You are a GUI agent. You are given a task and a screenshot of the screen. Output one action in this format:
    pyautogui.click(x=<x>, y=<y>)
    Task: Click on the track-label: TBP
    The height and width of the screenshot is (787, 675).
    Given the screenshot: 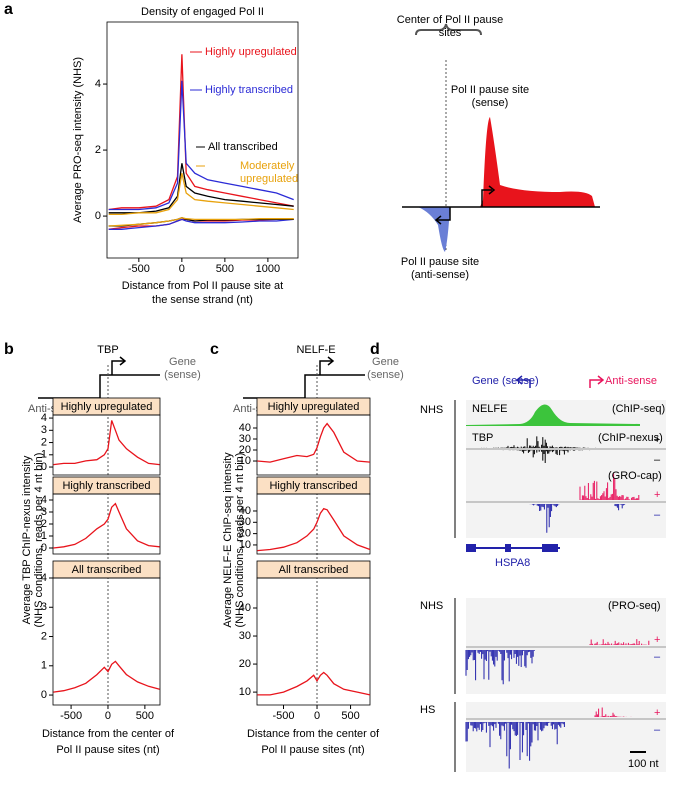 What is the action you would take?
    pyautogui.click(x=482, y=438)
    